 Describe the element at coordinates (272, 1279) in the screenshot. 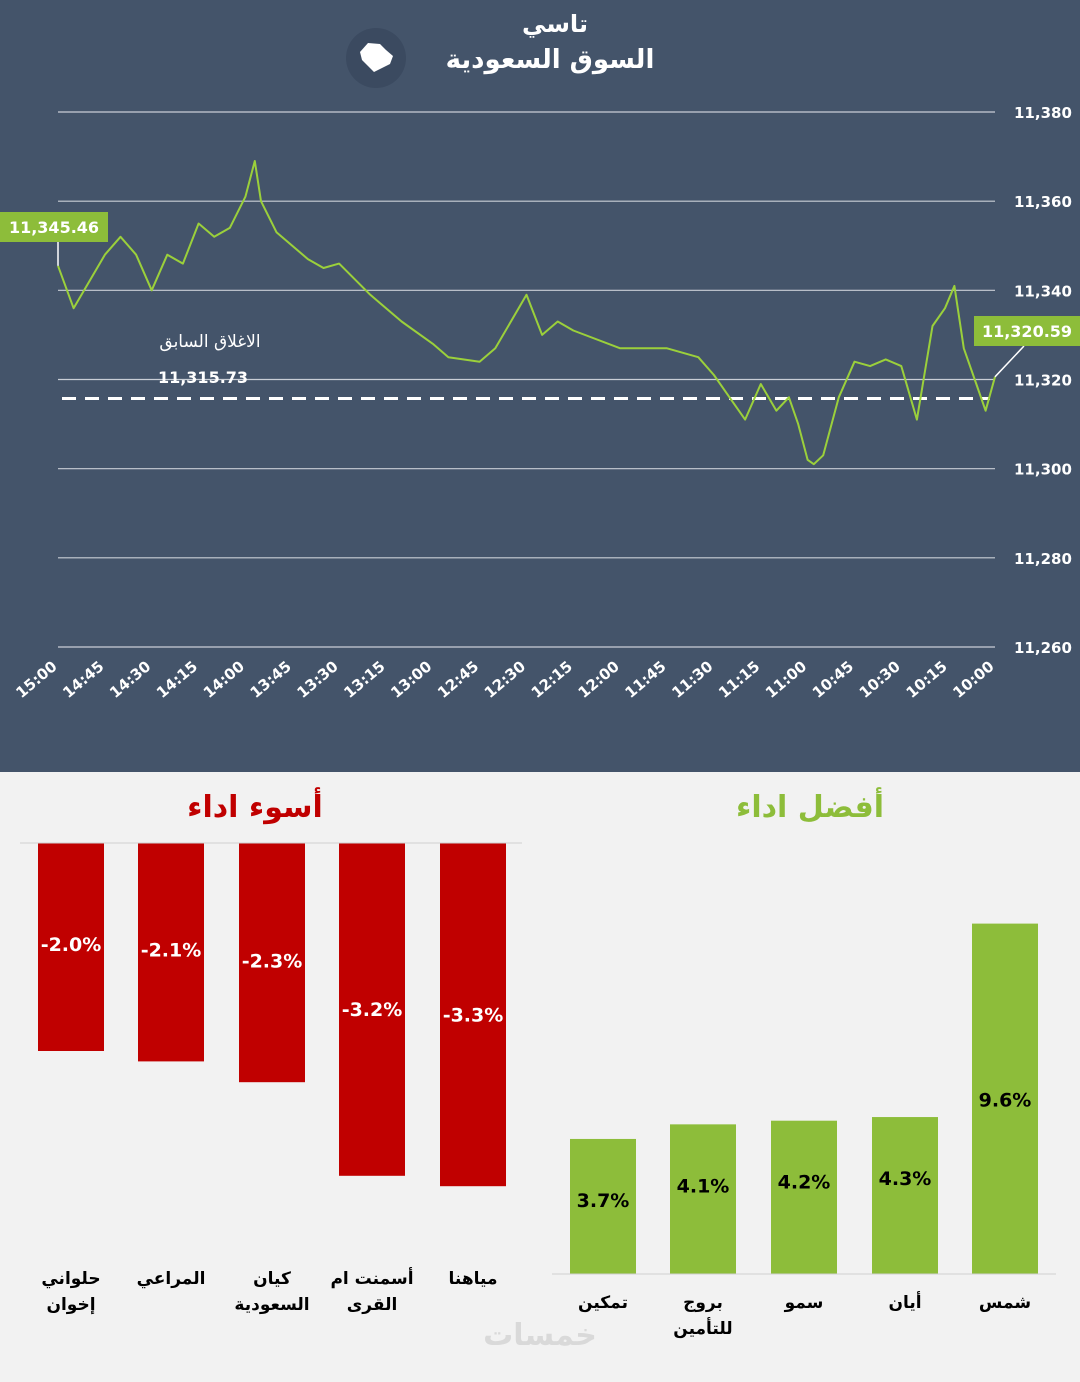

I see `worst-category-label: كيان` at that location.